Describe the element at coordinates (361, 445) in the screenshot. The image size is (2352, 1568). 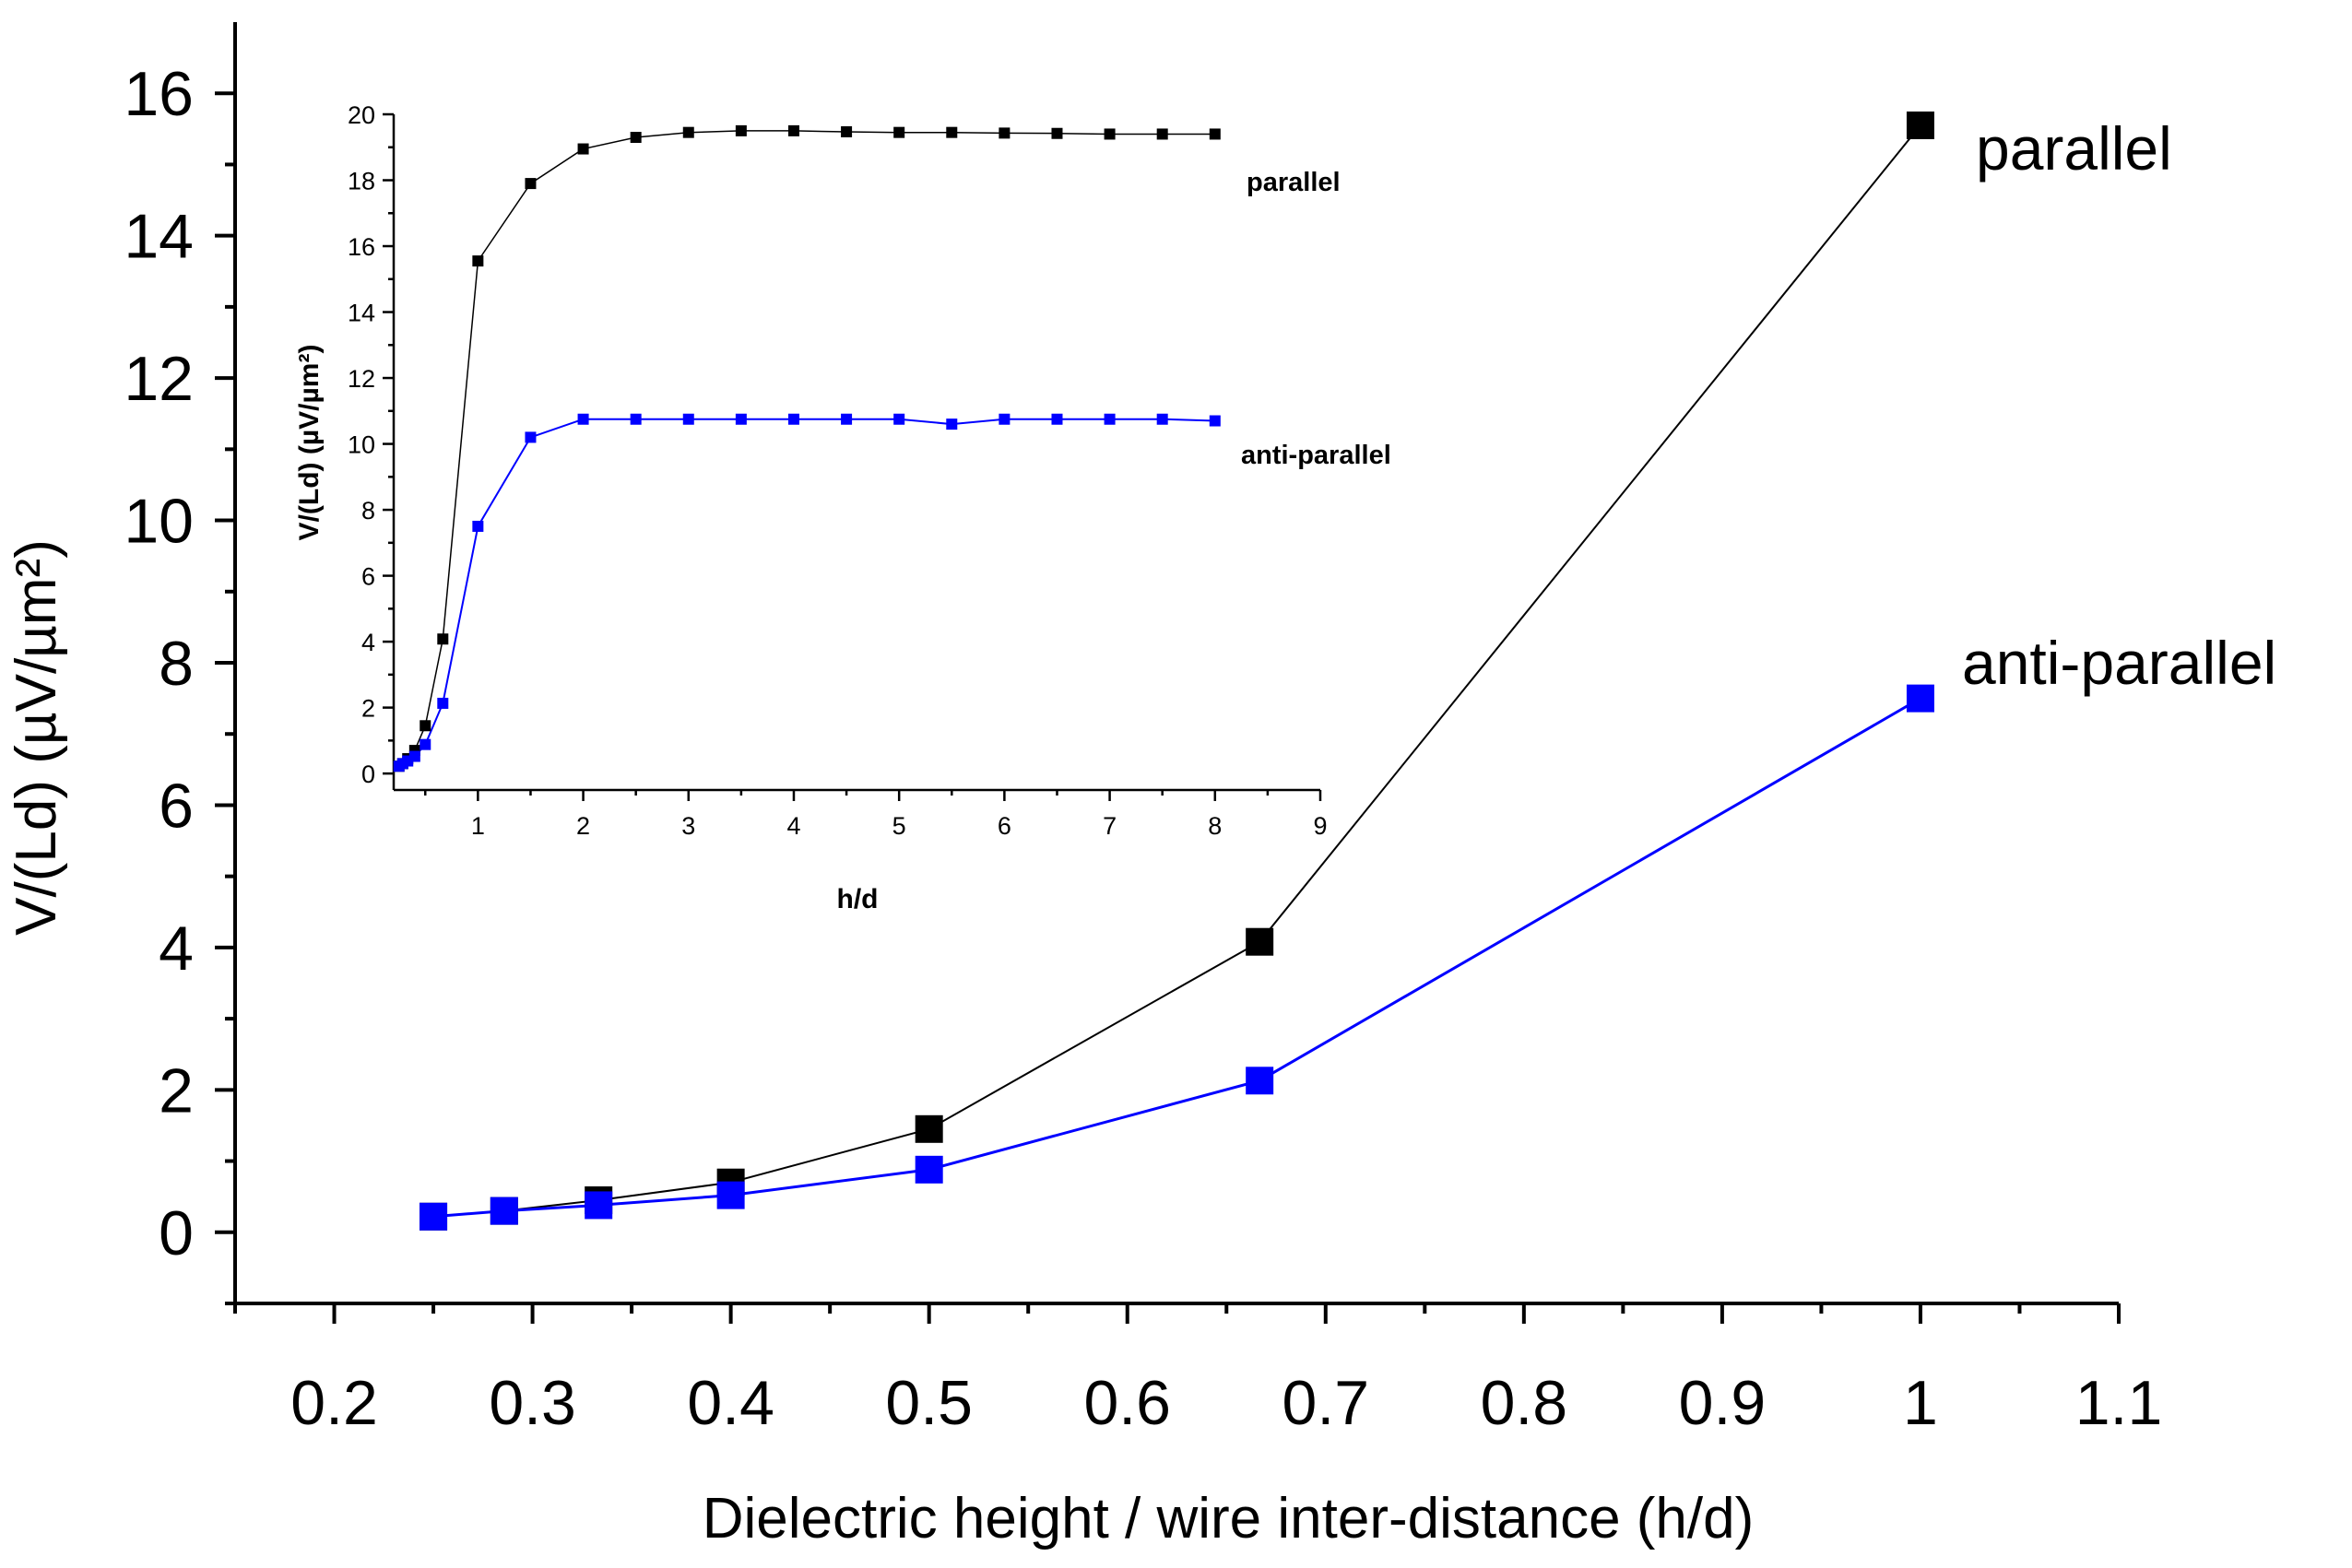
I see `inset-y-tick-label: 10` at that location.